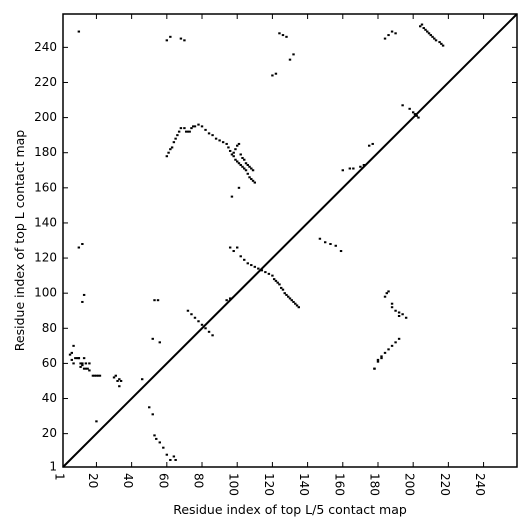 This screenshot has width=531, height=531. I want to click on y-tick-label: 140, so click(45, 222).